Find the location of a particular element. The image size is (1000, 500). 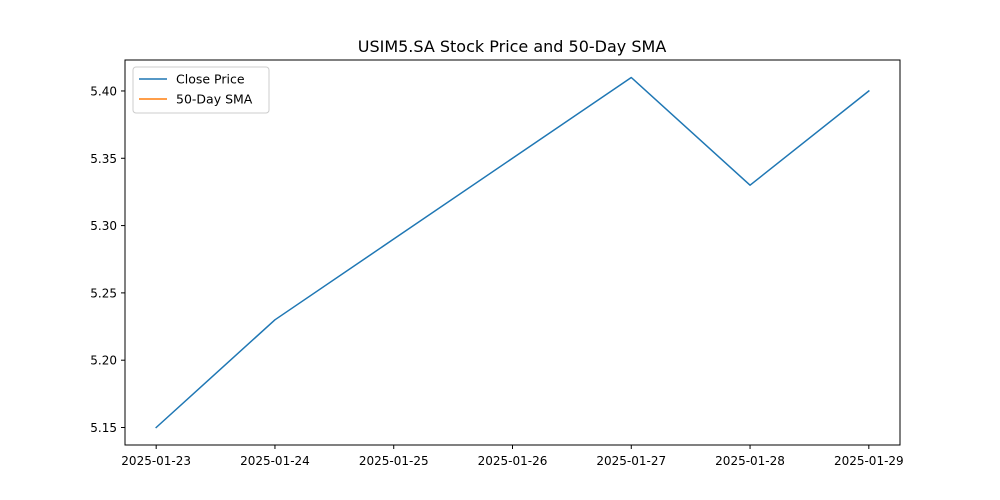

y-tick-label-5: 5.40 is located at coordinates (103, 91).